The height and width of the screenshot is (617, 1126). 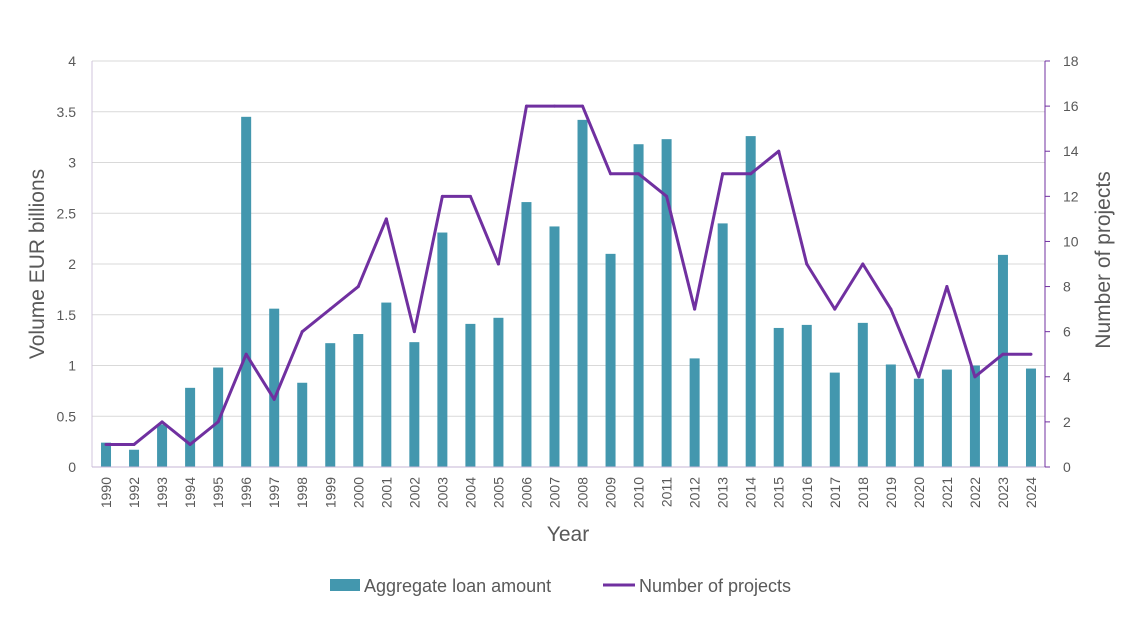 What do you see at coordinates (246, 354) in the screenshot?
I see `line-point-1996` at bounding box center [246, 354].